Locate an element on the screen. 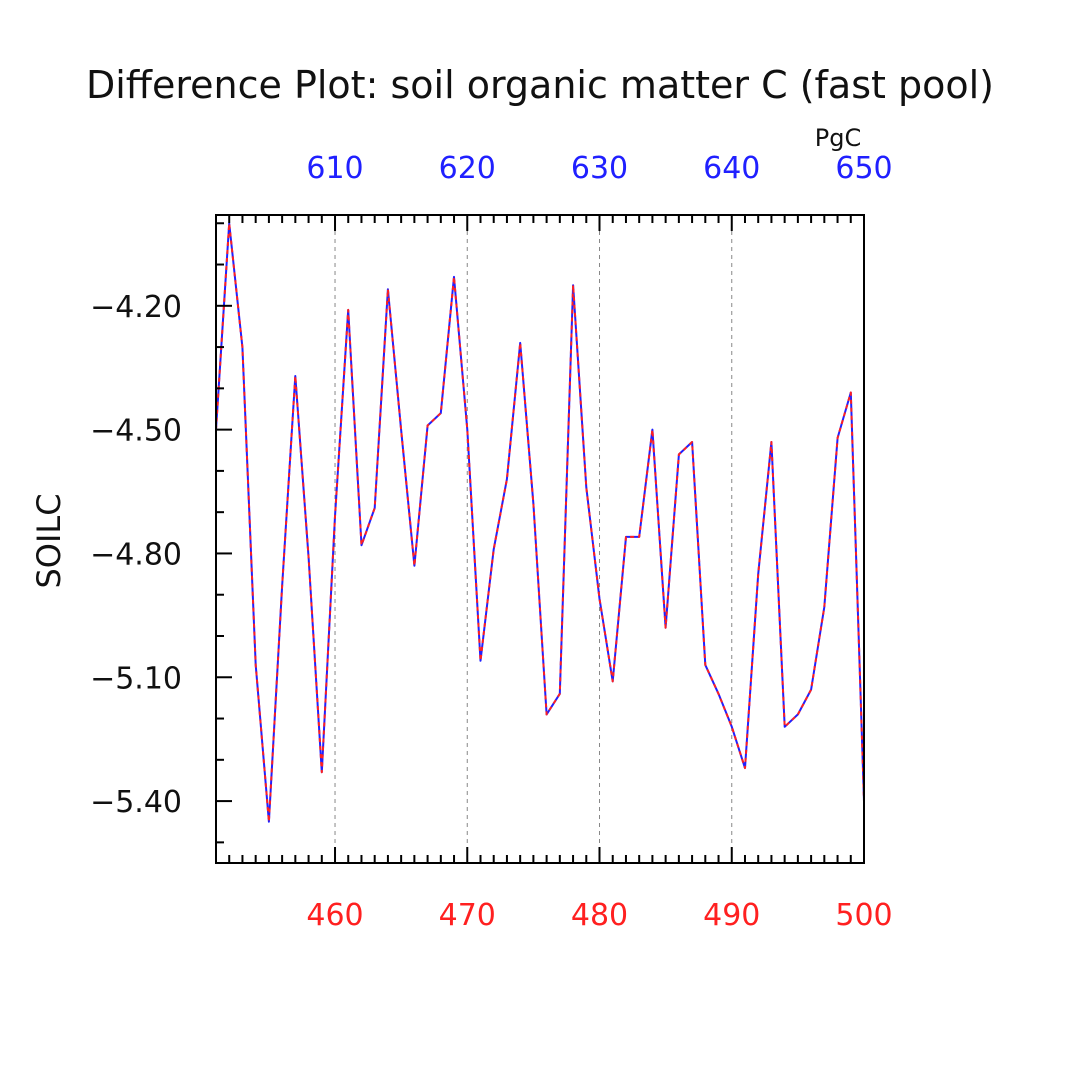  bottom-tick-label: 480 is located at coordinates (599, 915).